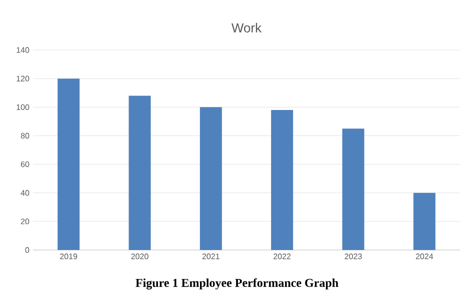 This screenshot has width=474, height=295. I want to click on text: Figure 1 Employee Performance Graph, so click(237, 284).